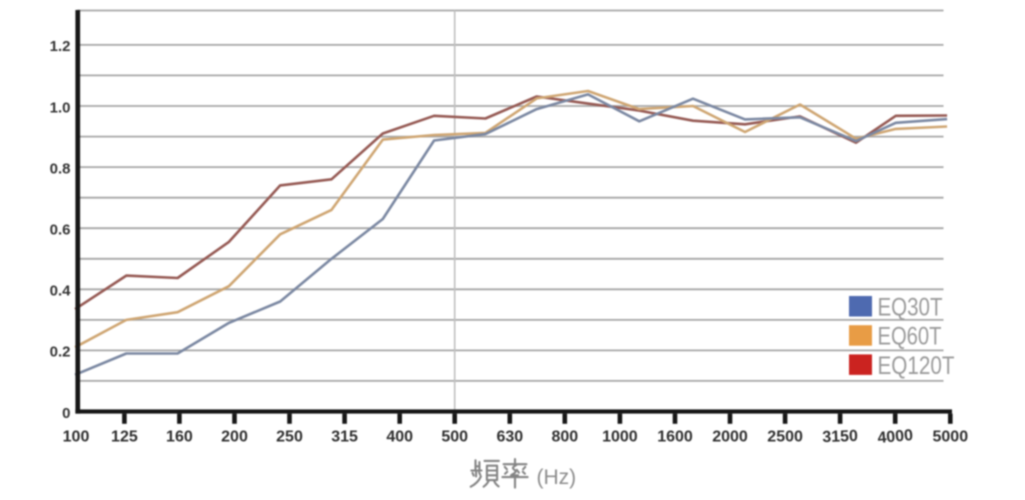 The width and height of the screenshot is (1025, 500). I want to click on svg-text: 1600, so click(675, 437).